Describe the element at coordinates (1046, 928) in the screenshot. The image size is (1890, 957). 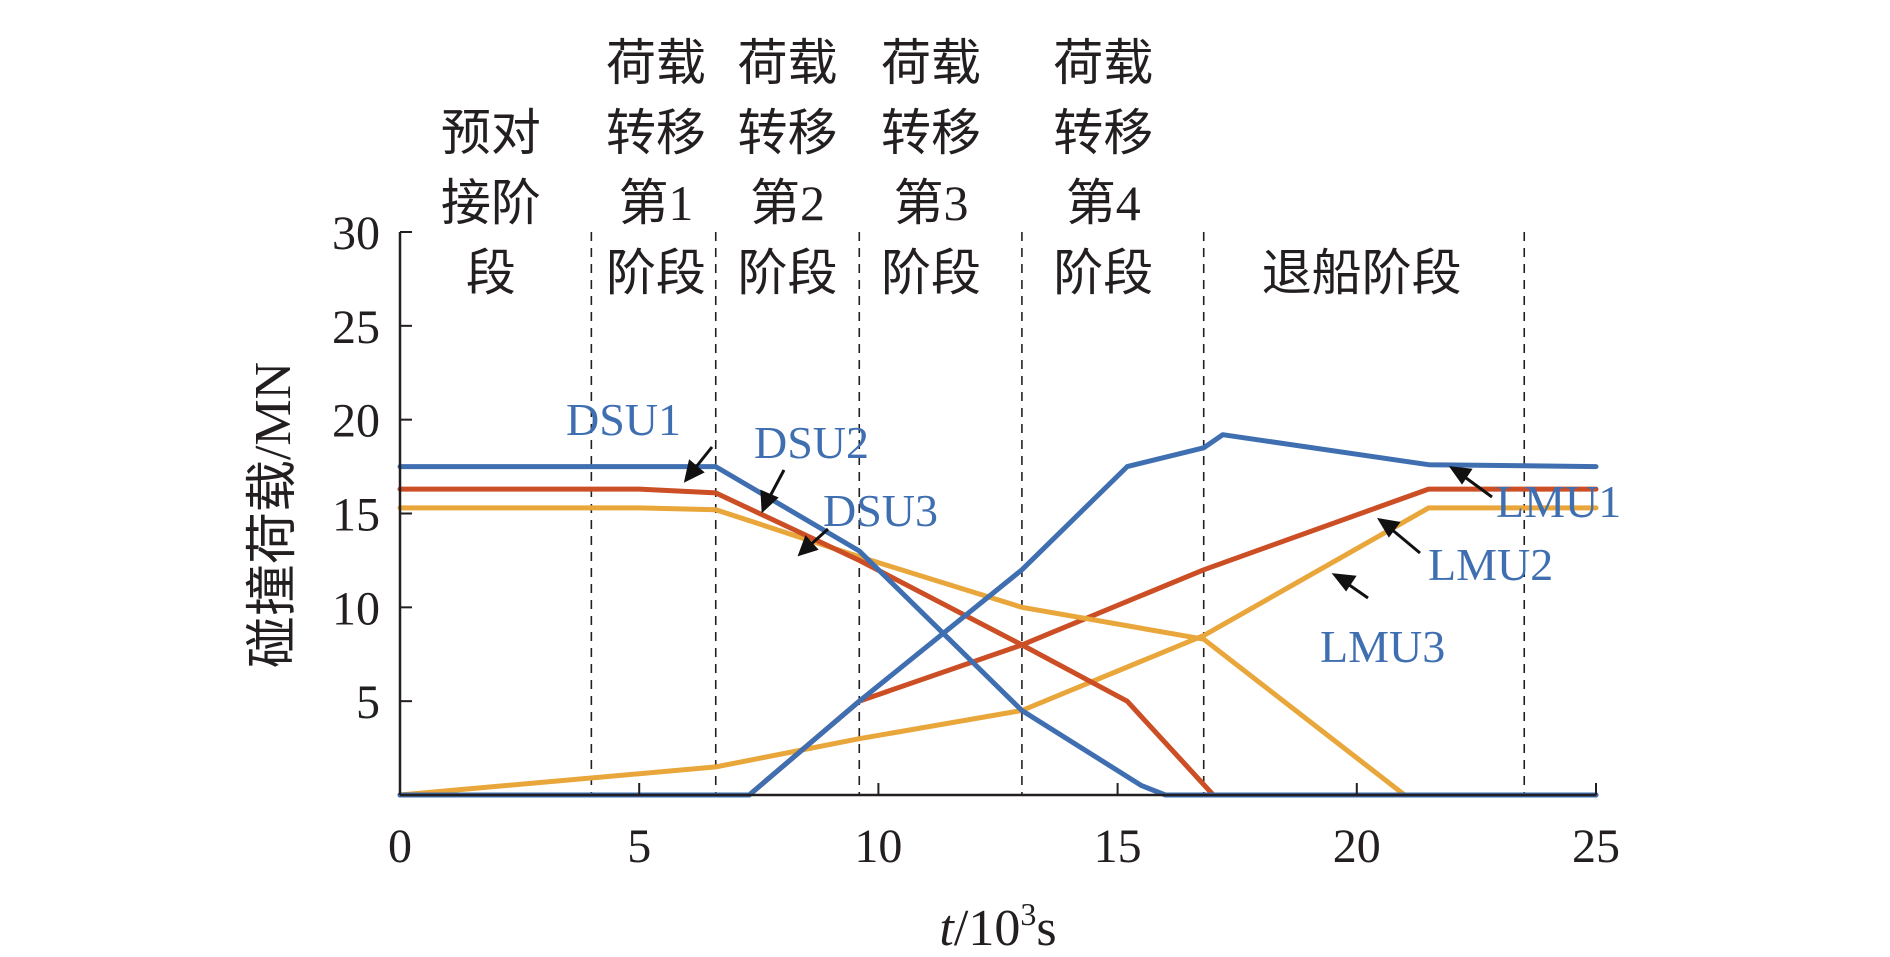
I see `x-axis-title-unit: s` at that location.